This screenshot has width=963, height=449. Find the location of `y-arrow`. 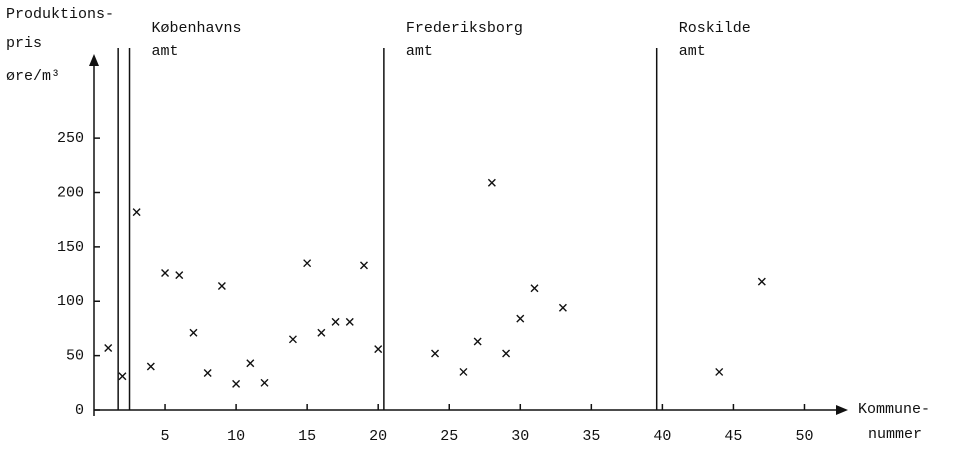

y-arrow is located at coordinates (94, 60).